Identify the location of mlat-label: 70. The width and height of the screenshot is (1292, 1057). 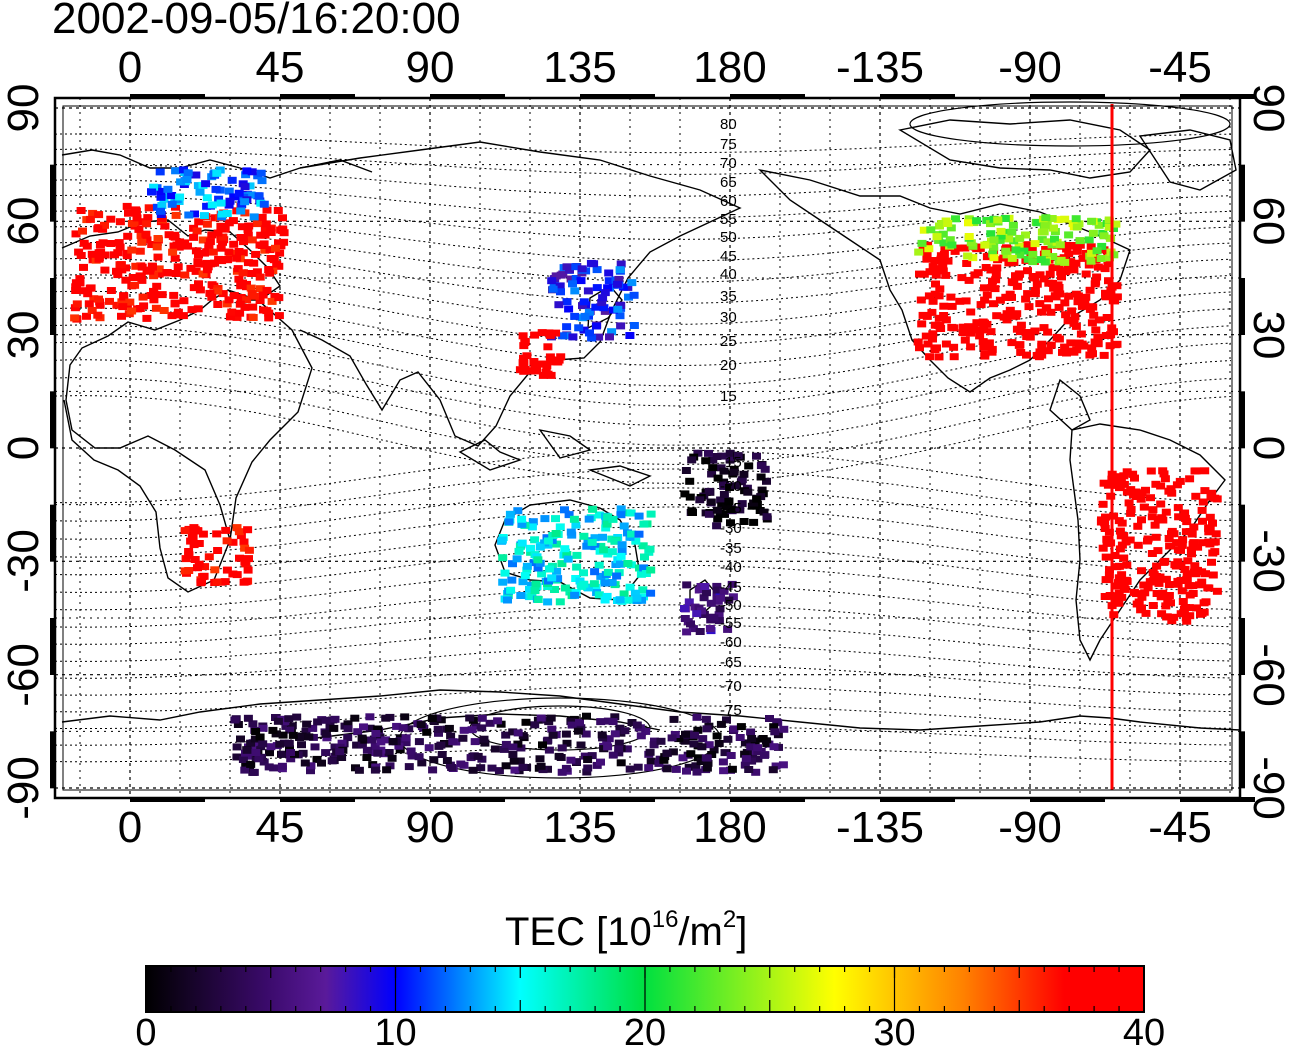
(728, 163).